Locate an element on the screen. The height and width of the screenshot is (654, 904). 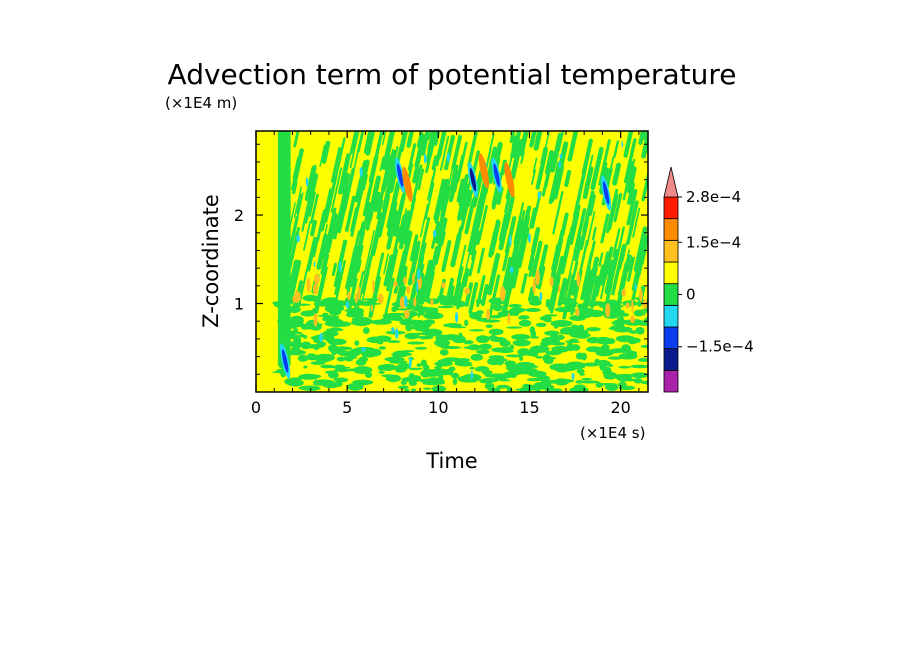
colorbar-tick-label: 0 is located at coordinates (691, 295).